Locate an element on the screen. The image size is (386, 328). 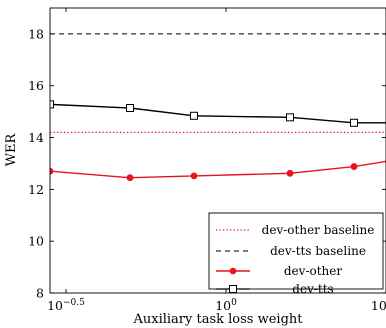
y-tick-label: 8 is located at coordinates (40, 293).